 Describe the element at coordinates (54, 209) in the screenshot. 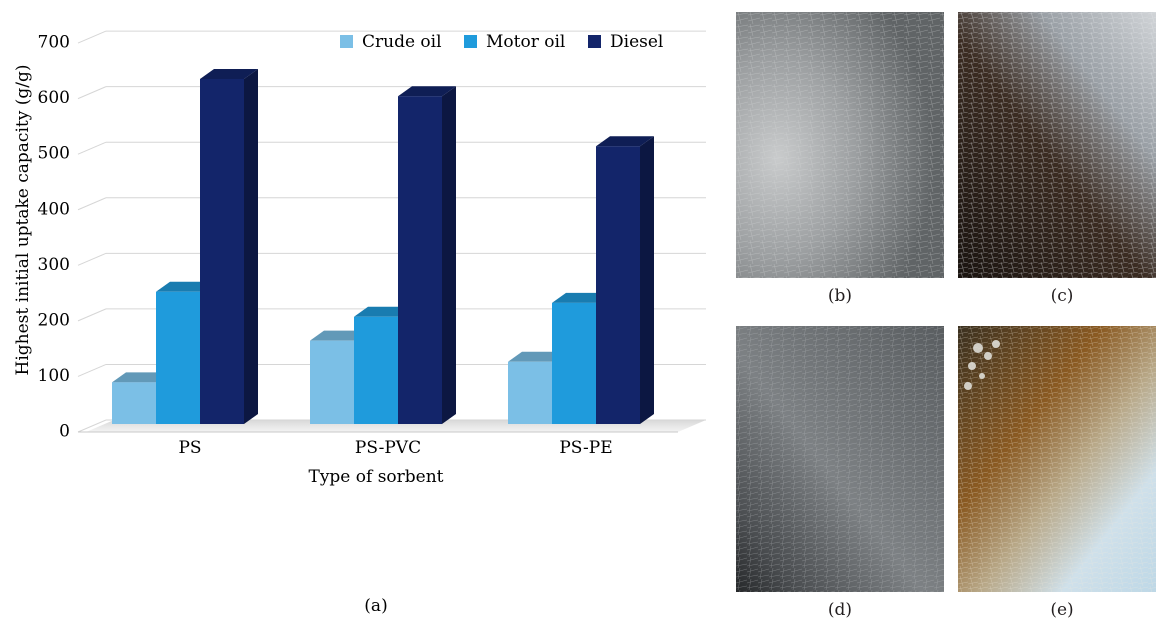

I see `y-tick-label: 400` at that location.